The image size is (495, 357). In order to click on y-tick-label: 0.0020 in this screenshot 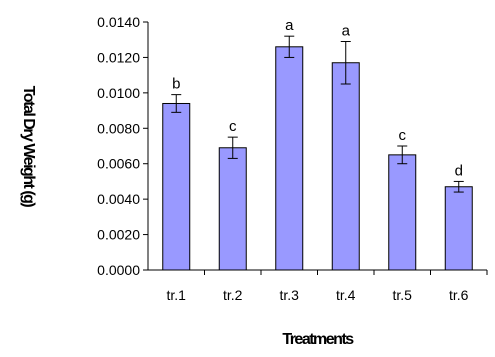, I will do `click(118, 235)`.